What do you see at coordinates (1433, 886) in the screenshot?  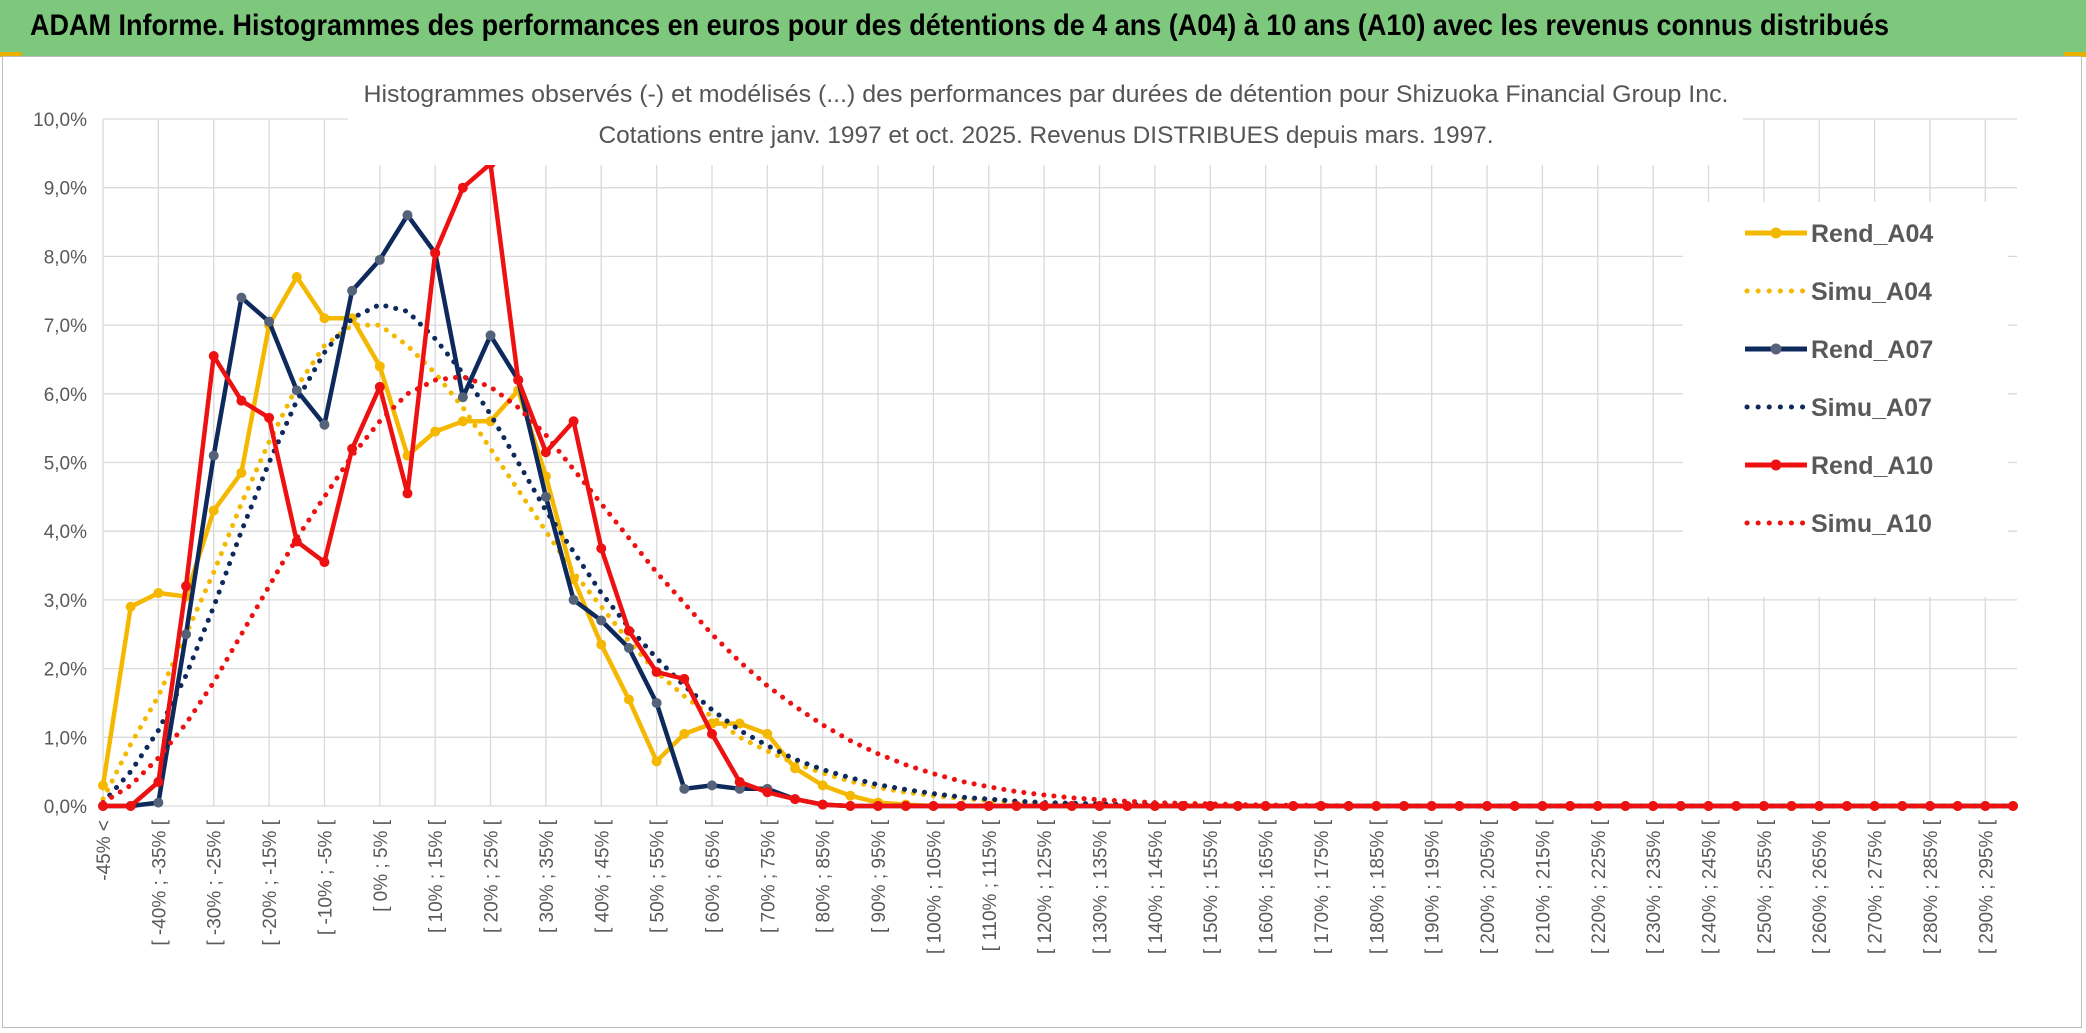 I see `x-tick-label: [ 190% ; 195% [` at bounding box center [1433, 886].